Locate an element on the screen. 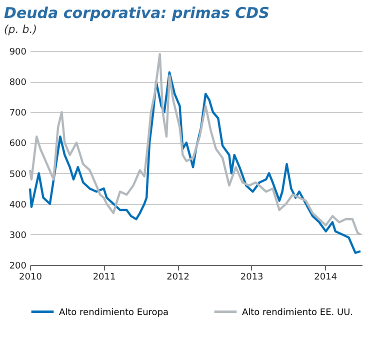 The width and height of the screenshot is (376, 338). x-tick-label: 2012 is located at coordinates (178, 277).